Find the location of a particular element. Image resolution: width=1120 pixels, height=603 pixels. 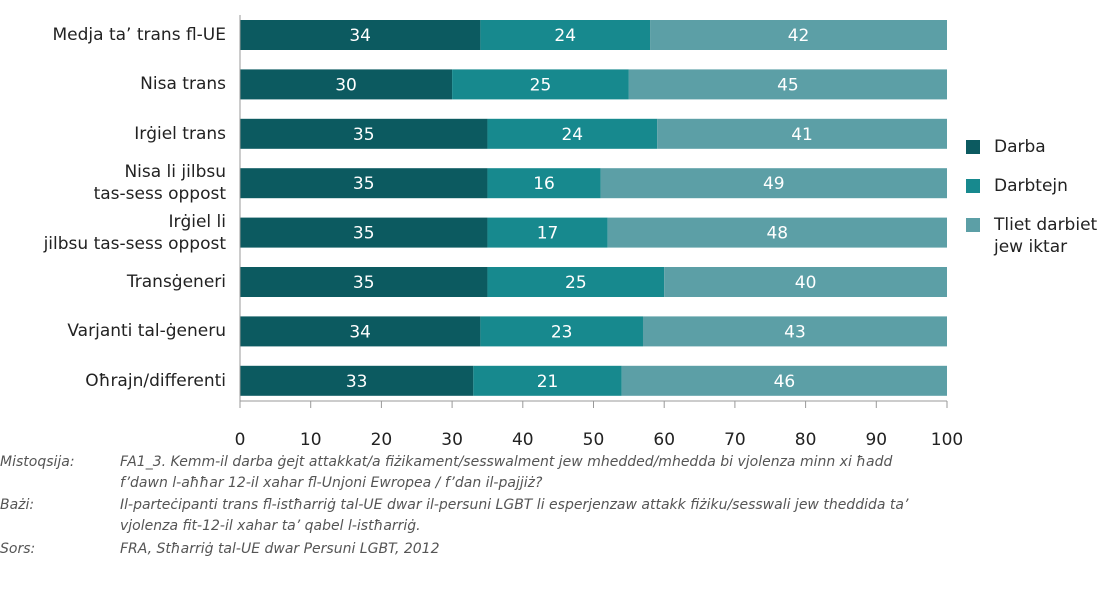

x-tick-label: 70 is located at coordinates (735, 440).